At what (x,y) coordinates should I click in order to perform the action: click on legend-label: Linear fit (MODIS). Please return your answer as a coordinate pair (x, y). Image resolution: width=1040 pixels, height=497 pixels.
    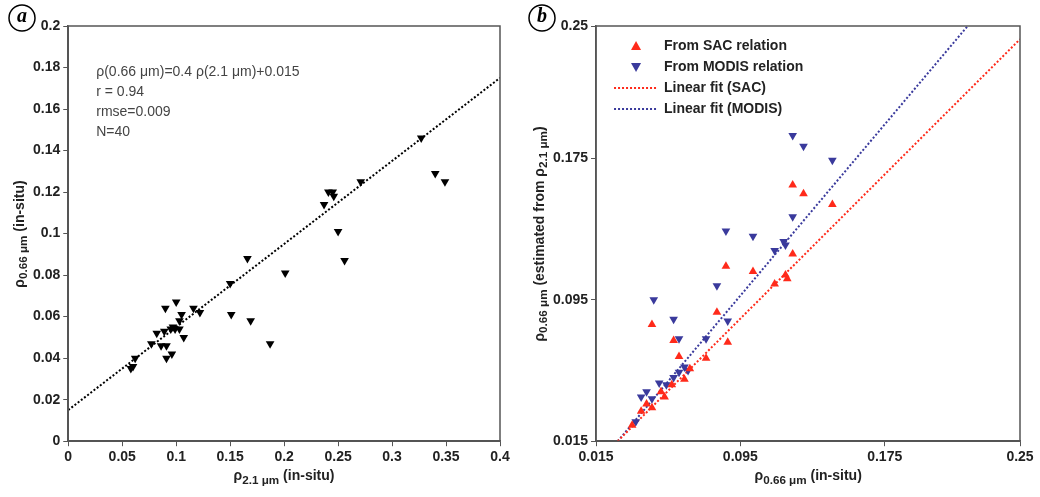
    Looking at the image, I should click on (723, 107).